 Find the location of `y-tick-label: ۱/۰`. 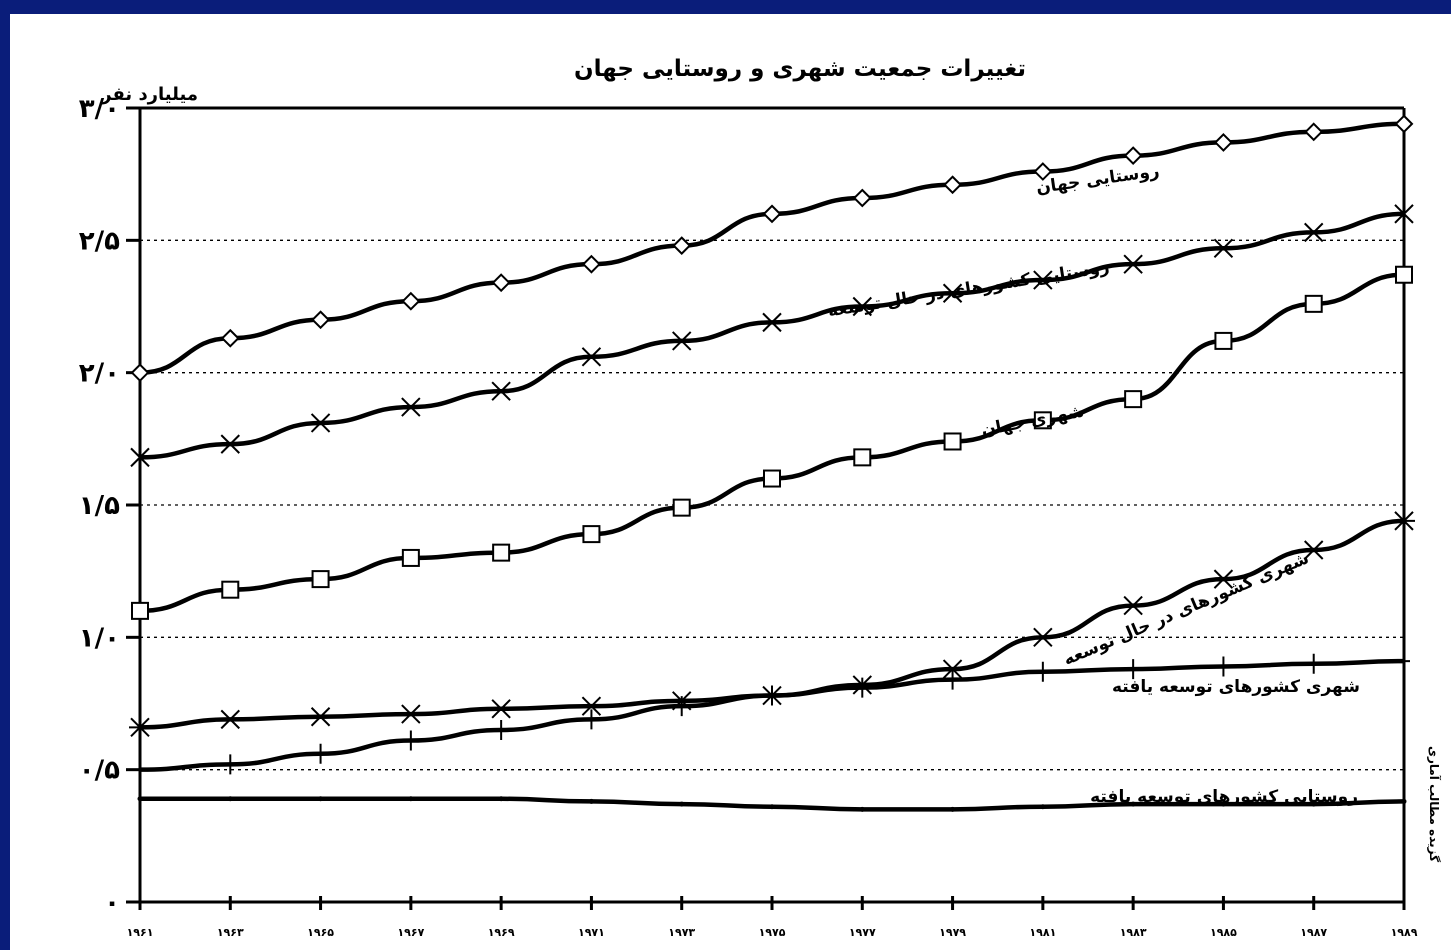

y-tick-label: ۱/۰ is located at coordinates (99, 638).